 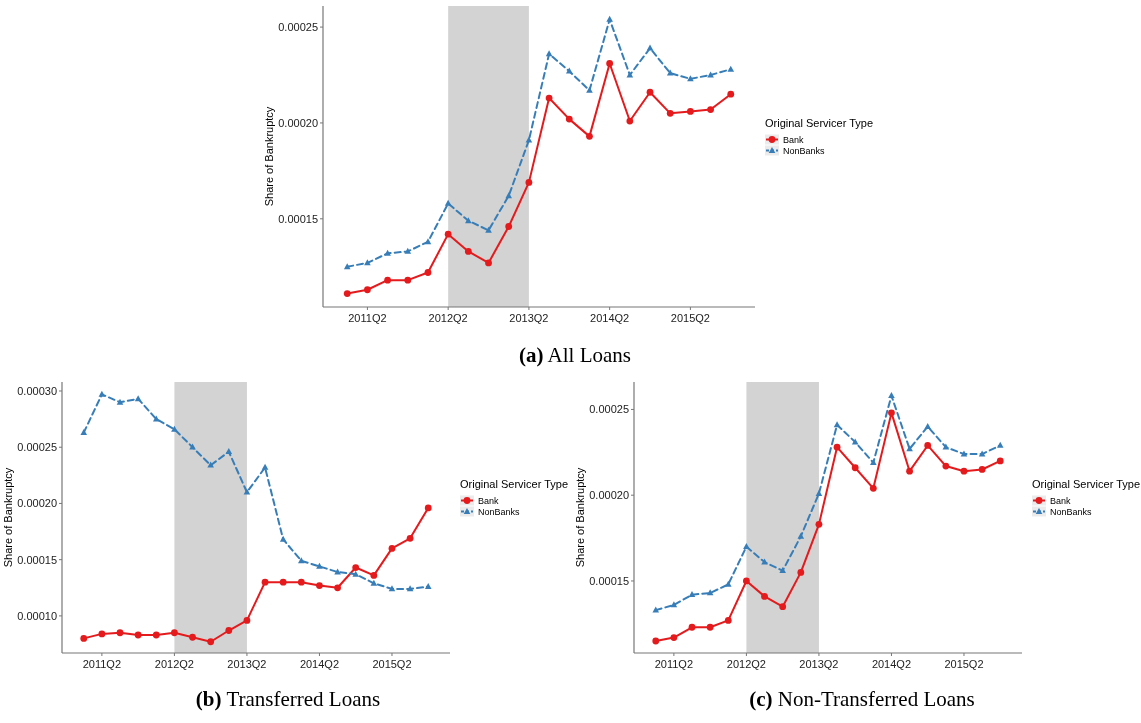 What do you see at coordinates (448, 318) in the screenshot?
I see `x-tick-label: 2012Q2` at bounding box center [448, 318].